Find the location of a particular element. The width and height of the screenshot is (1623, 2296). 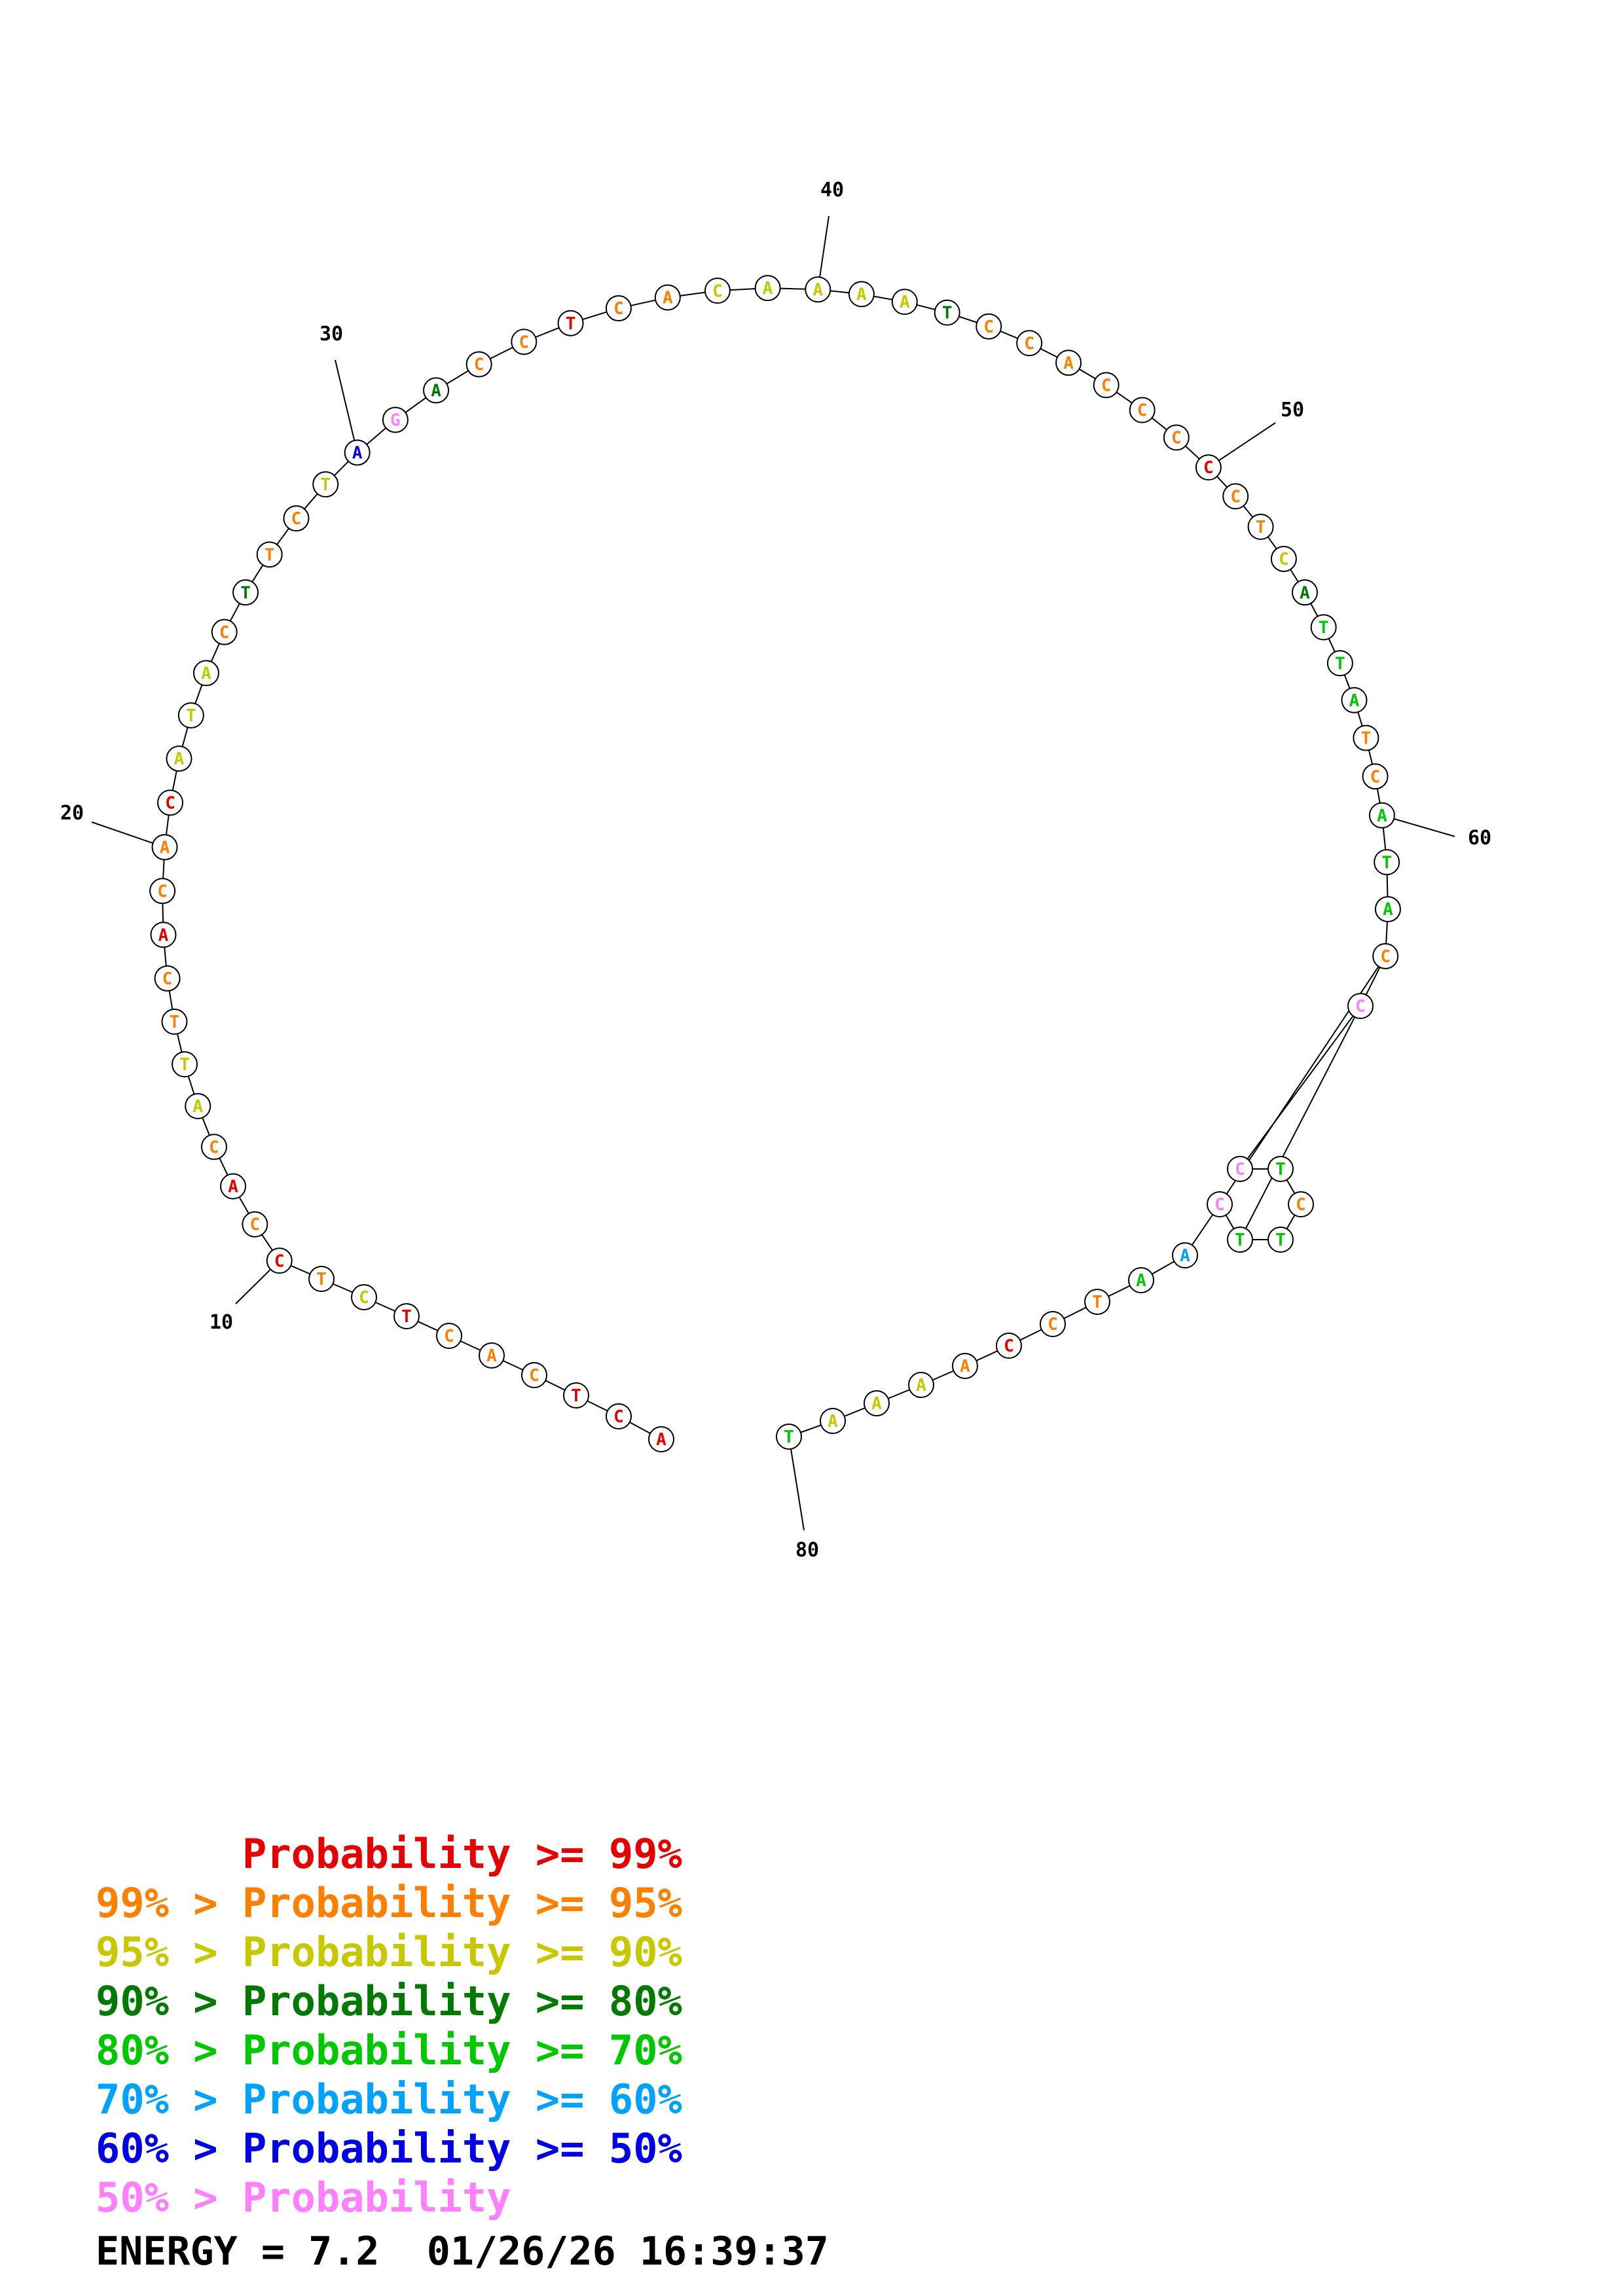

legend-row: 80% > Probability >= 70% is located at coordinates (389, 2050).